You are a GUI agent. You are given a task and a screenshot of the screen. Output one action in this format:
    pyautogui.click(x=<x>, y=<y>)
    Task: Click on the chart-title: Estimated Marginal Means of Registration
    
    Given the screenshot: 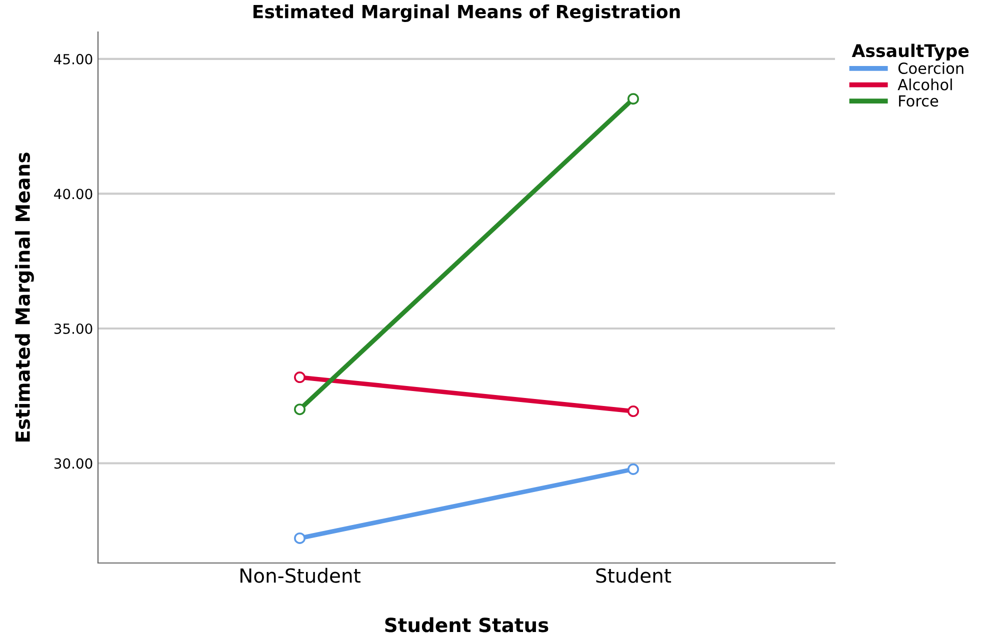 What is the action you would take?
    pyautogui.click(x=467, y=13)
    